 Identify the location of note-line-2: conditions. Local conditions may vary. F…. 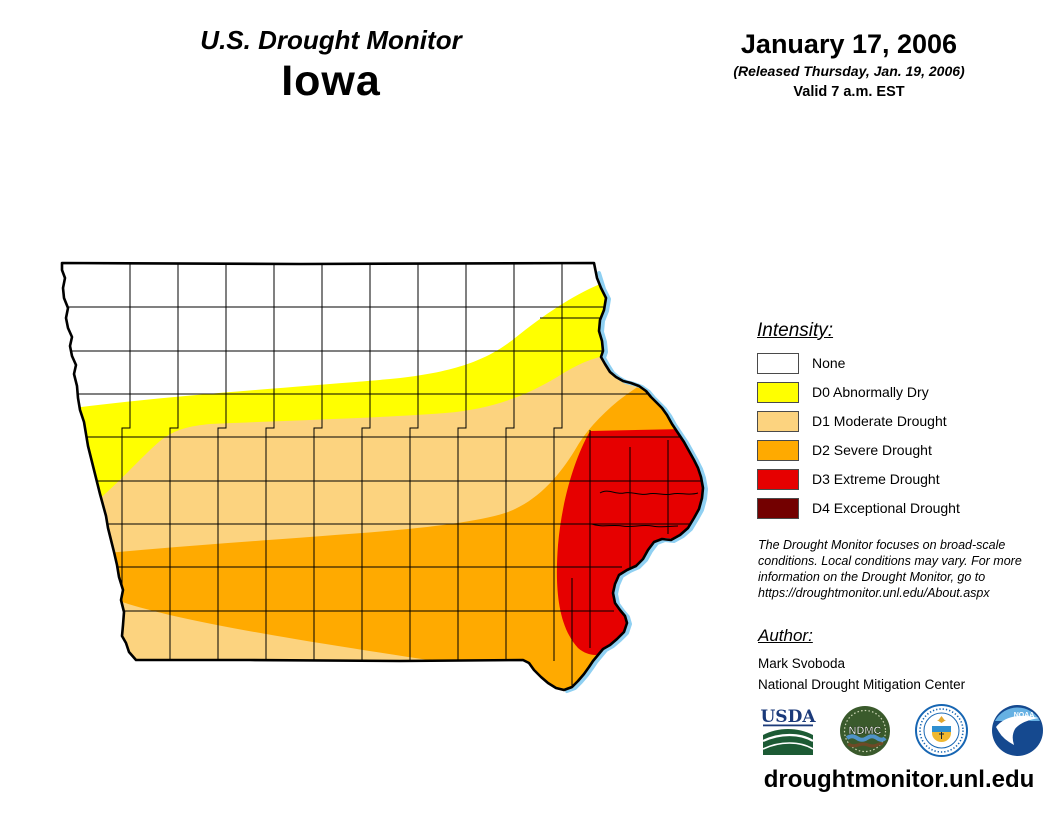
(890, 561).